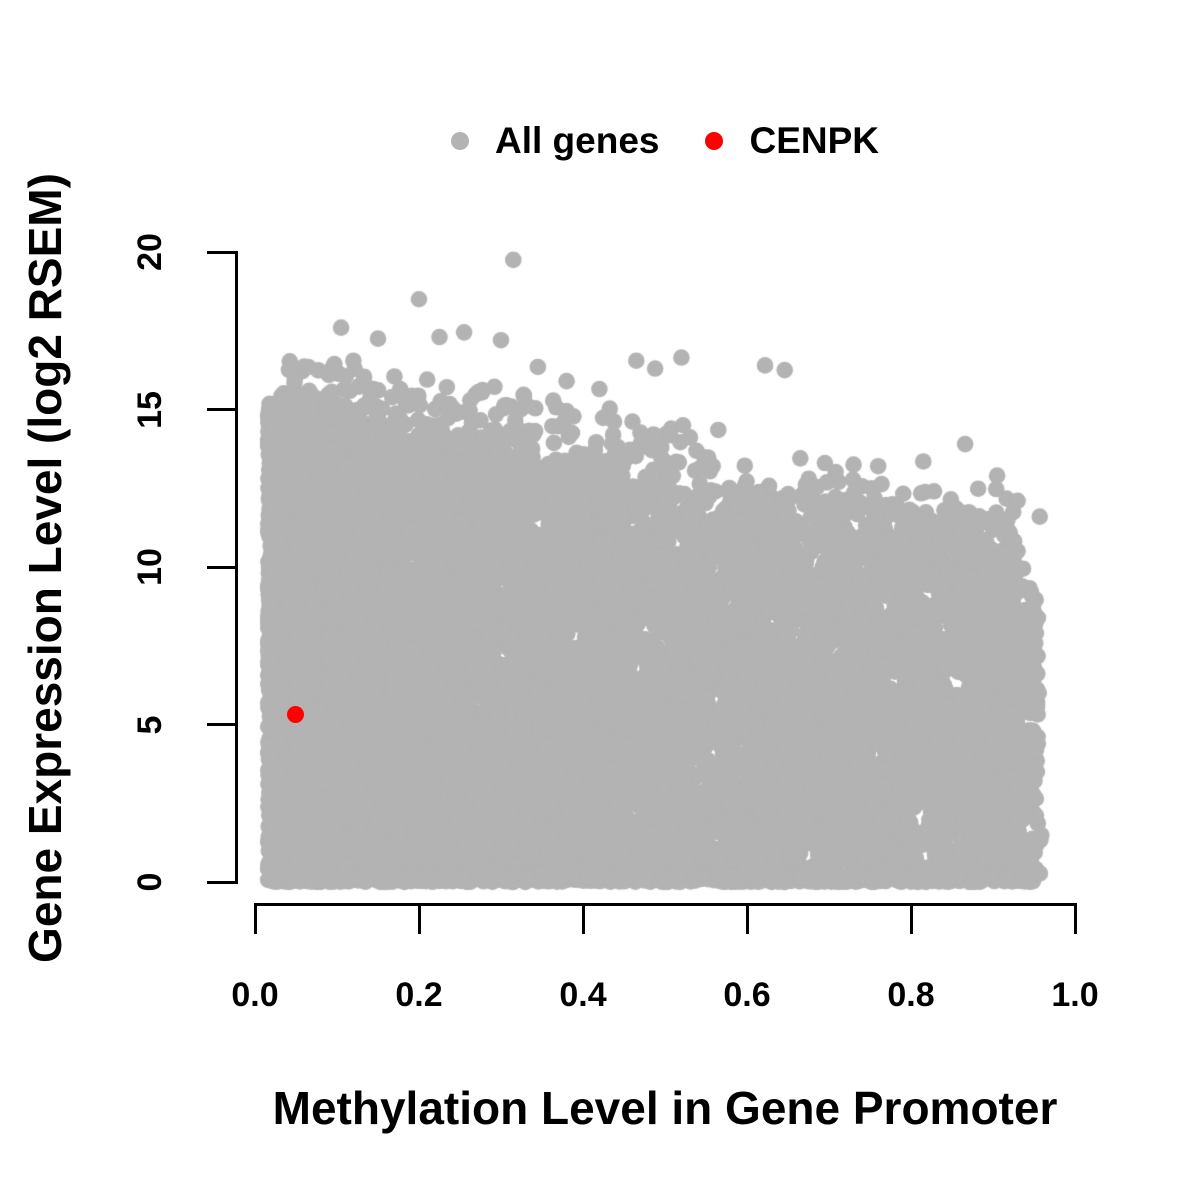  I want to click on y-axis-tick-label: 20, so click(150, 252).